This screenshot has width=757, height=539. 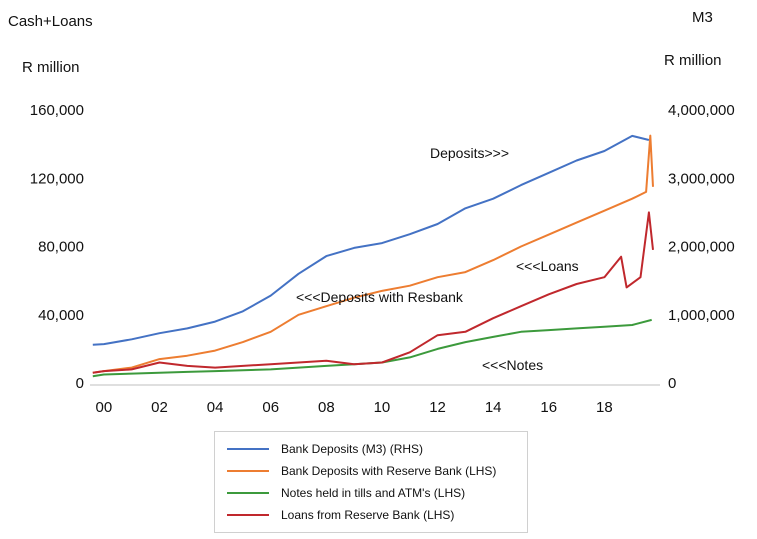 I want to click on x-tick-label: 12, so click(x=437, y=407).